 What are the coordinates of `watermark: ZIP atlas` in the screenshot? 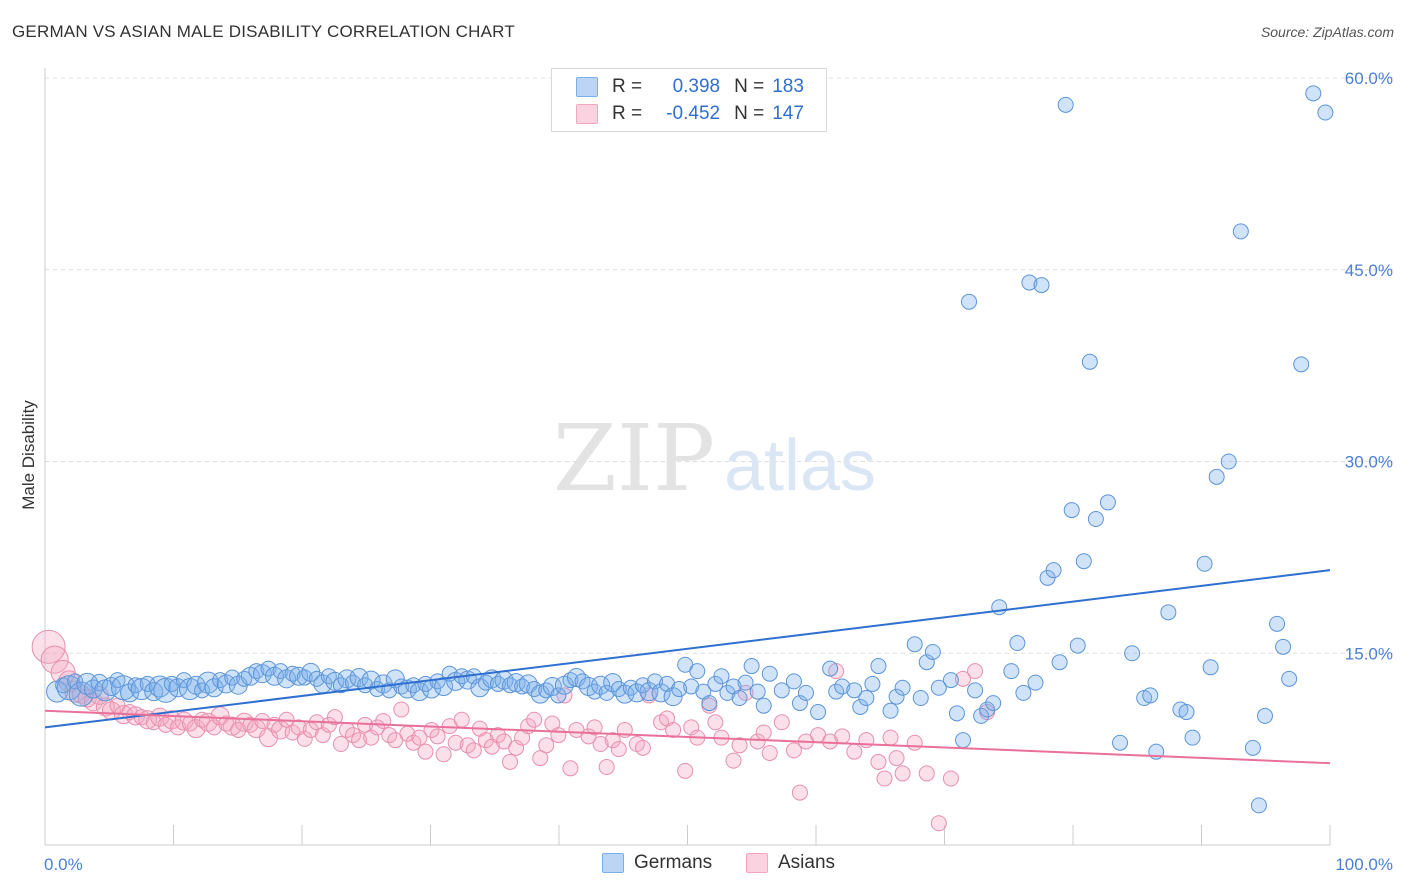 It's located at (714, 458).